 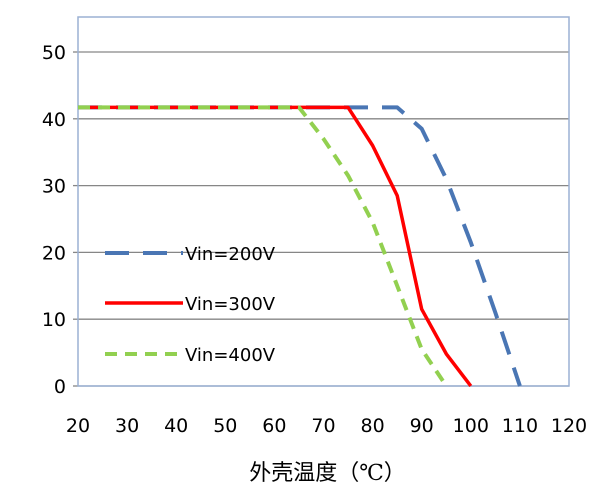 What do you see at coordinates (471, 426) in the screenshot?
I see `xtick-label-100: 100` at bounding box center [471, 426].